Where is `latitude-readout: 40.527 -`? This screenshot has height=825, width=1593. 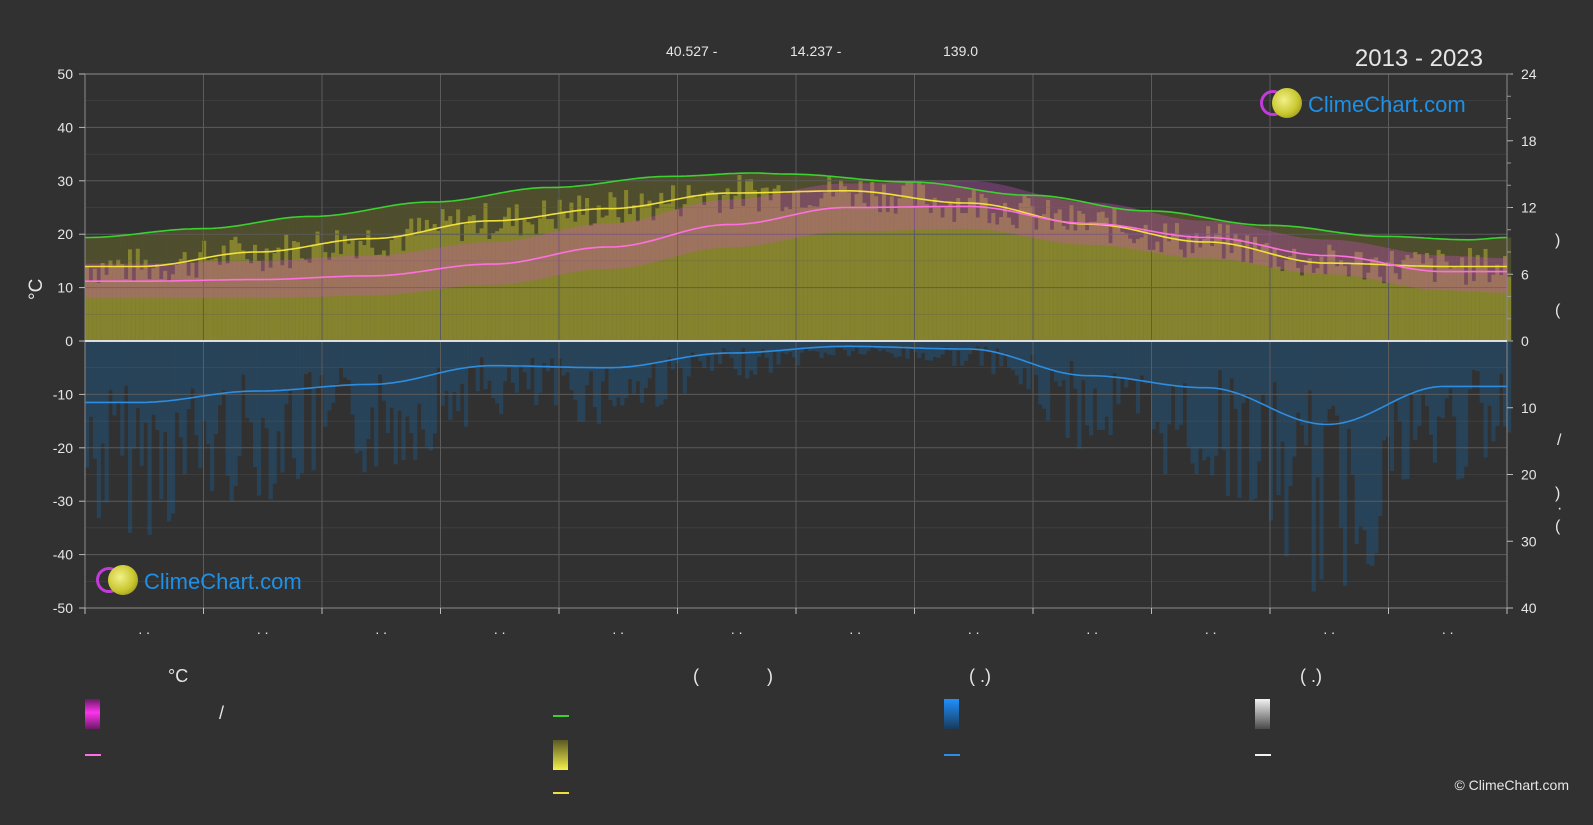 latitude-readout: 40.527 - is located at coordinates (692, 51).